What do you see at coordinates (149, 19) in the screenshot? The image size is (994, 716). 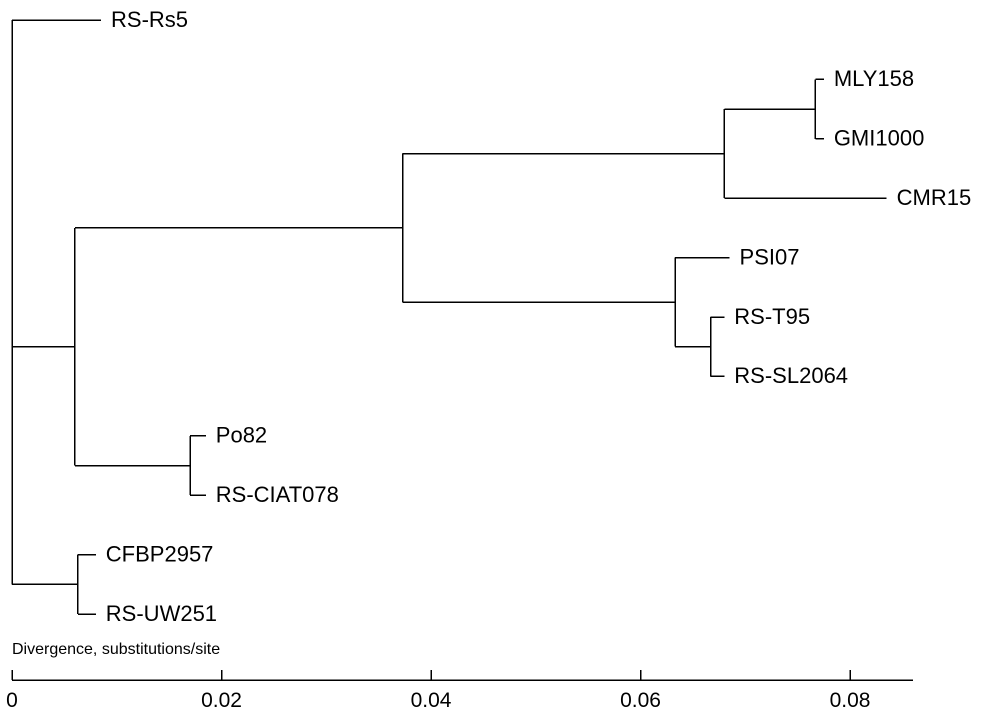 I see `leaf-label-rs5: RS-Rs5` at bounding box center [149, 19].